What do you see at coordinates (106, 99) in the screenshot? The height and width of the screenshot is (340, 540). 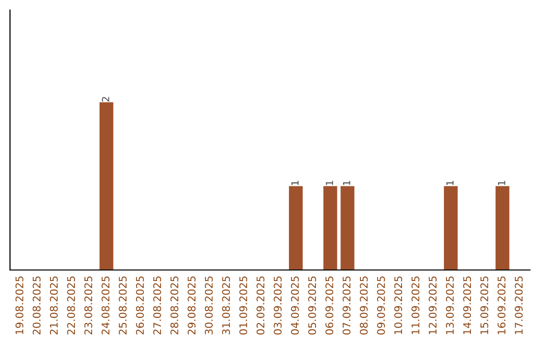 I see `data-label: 2` at bounding box center [106, 99].